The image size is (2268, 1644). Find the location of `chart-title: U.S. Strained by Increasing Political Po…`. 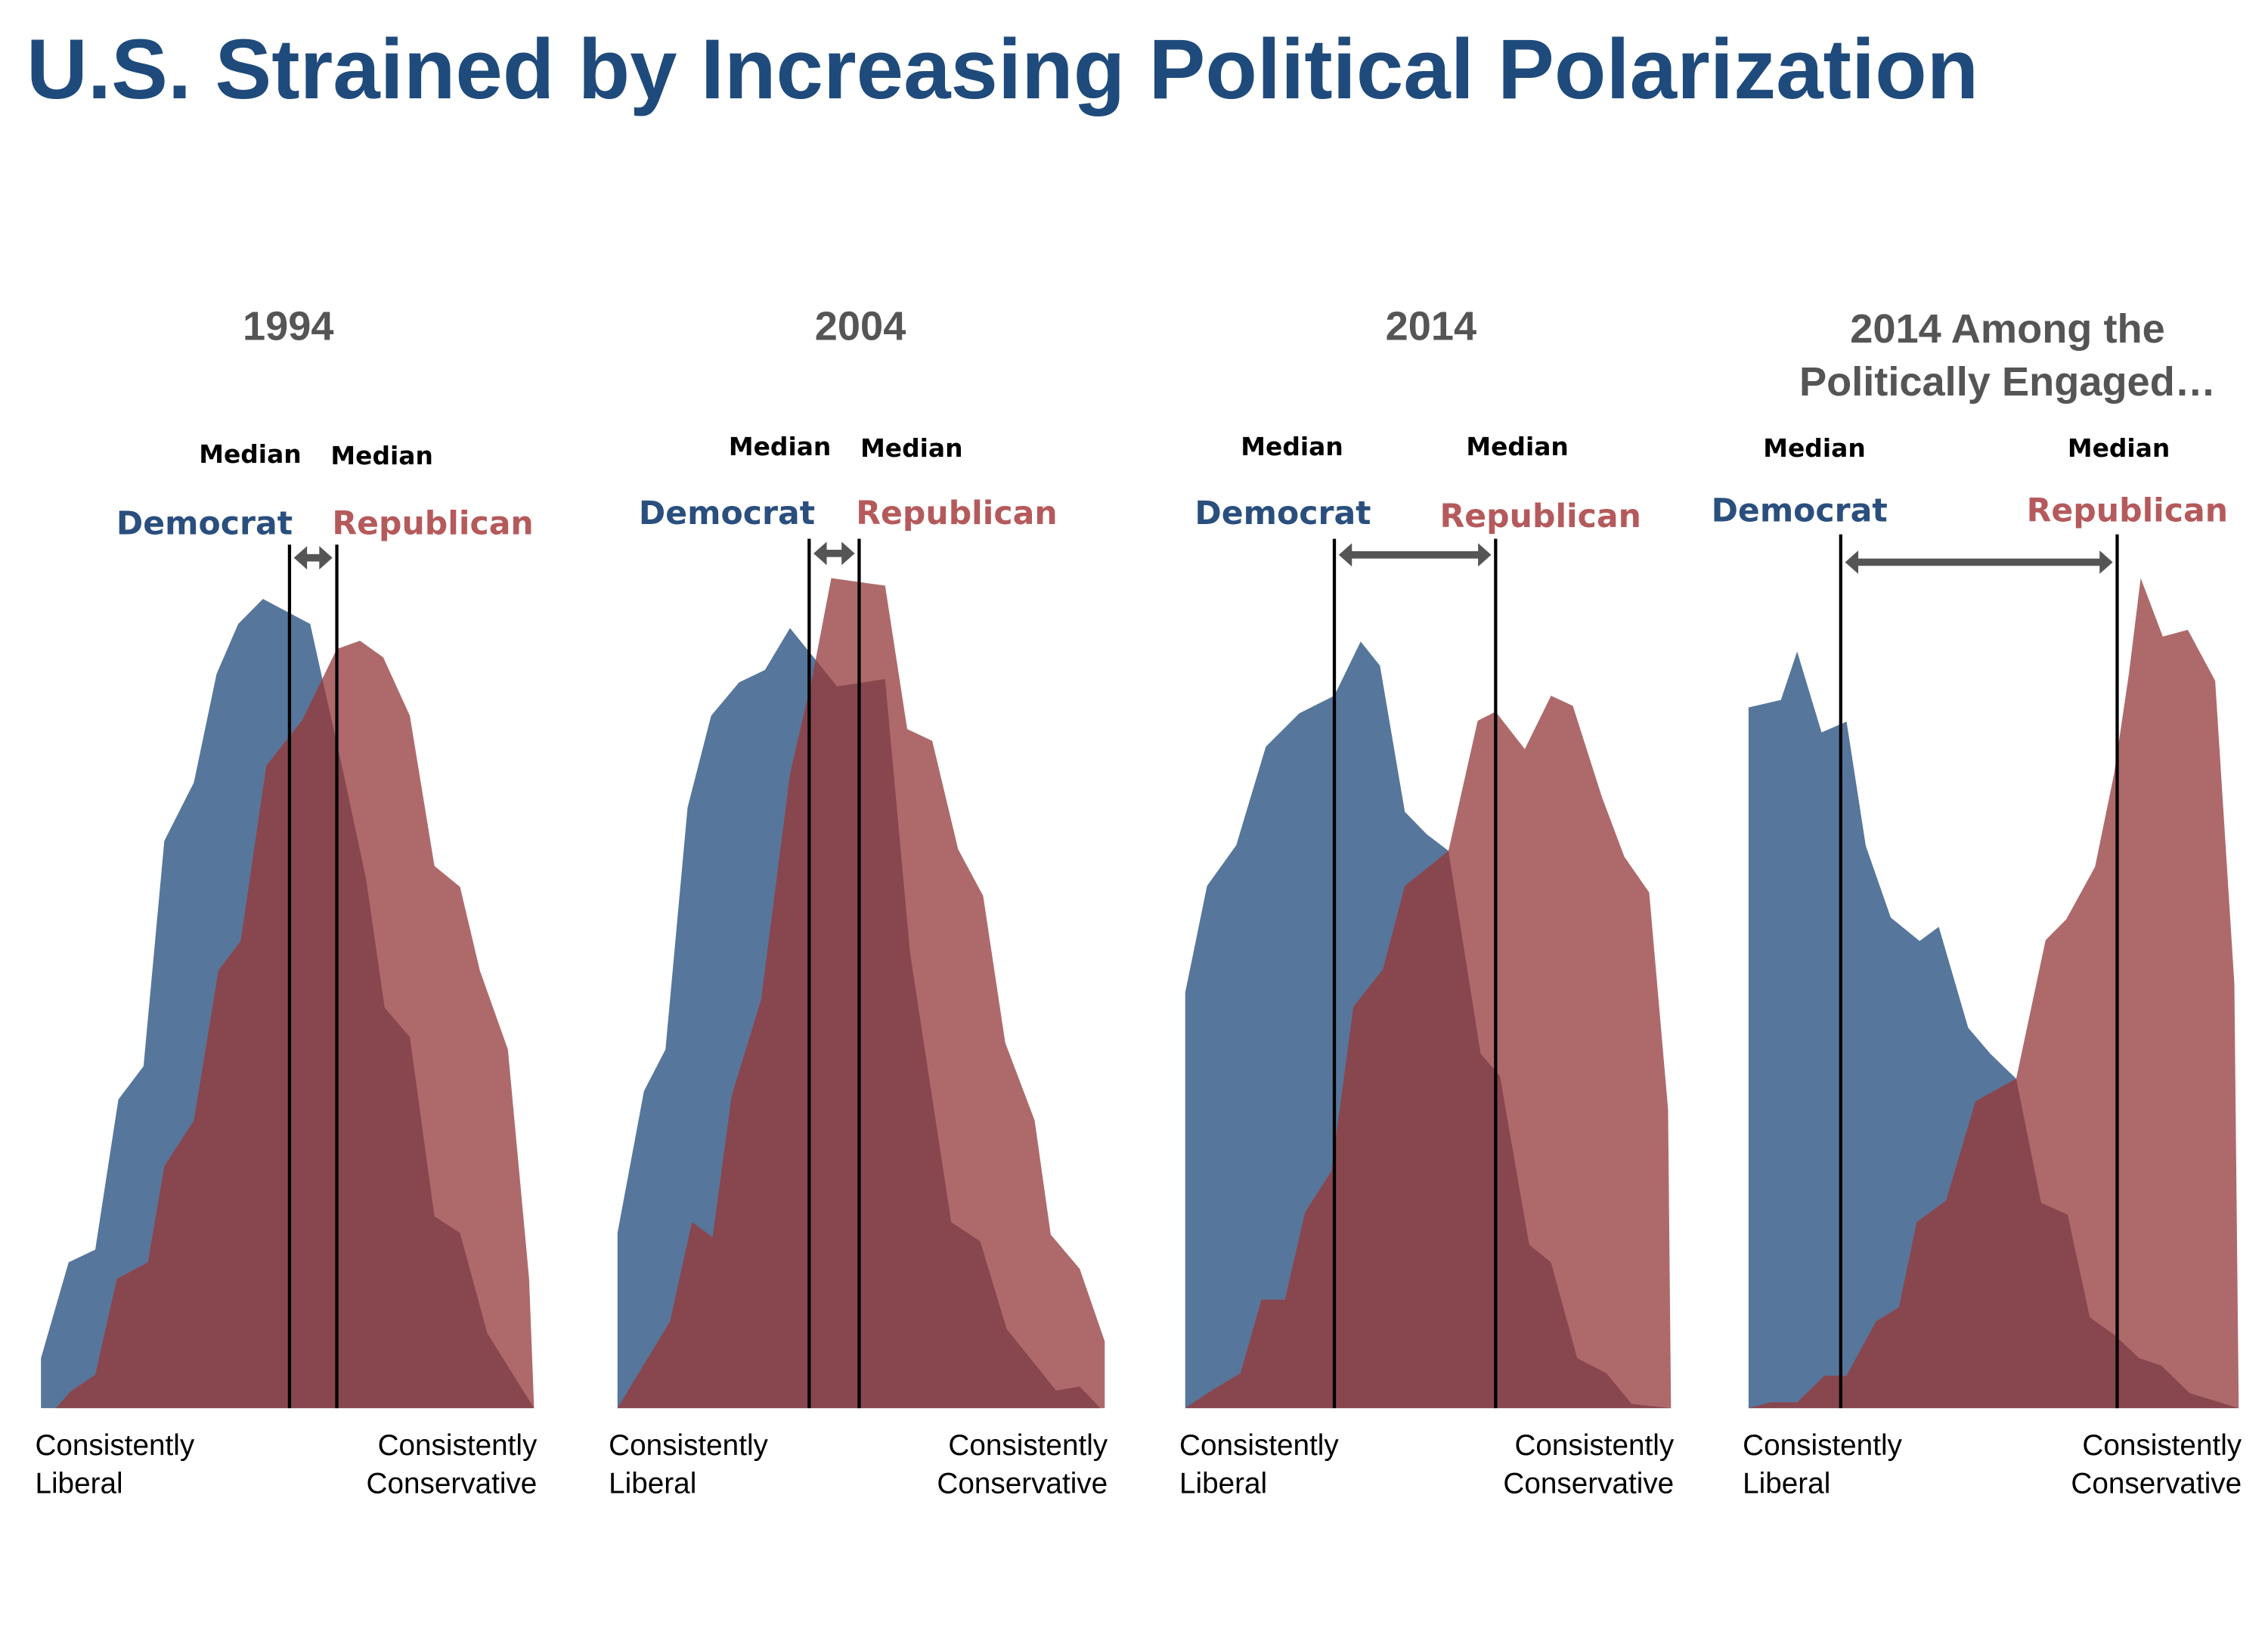

chart-title: U.S. Strained by Increasing Political Po… is located at coordinates (1002, 69).